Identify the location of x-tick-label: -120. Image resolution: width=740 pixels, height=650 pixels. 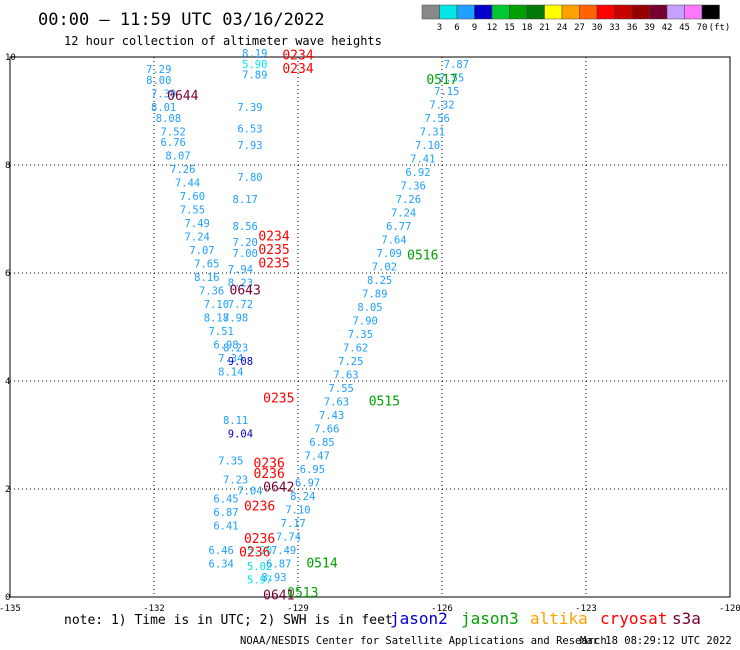
(729, 609).